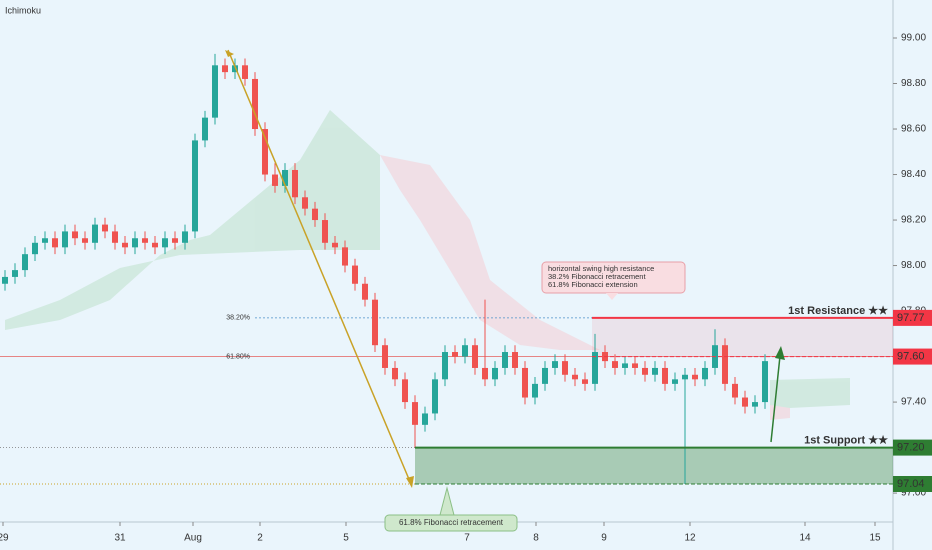 This screenshot has width=932, height=550. What do you see at coordinates (913, 174) in the screenshot?
I see `y-tick-label: 98.40` at bounding box center [913, 174].